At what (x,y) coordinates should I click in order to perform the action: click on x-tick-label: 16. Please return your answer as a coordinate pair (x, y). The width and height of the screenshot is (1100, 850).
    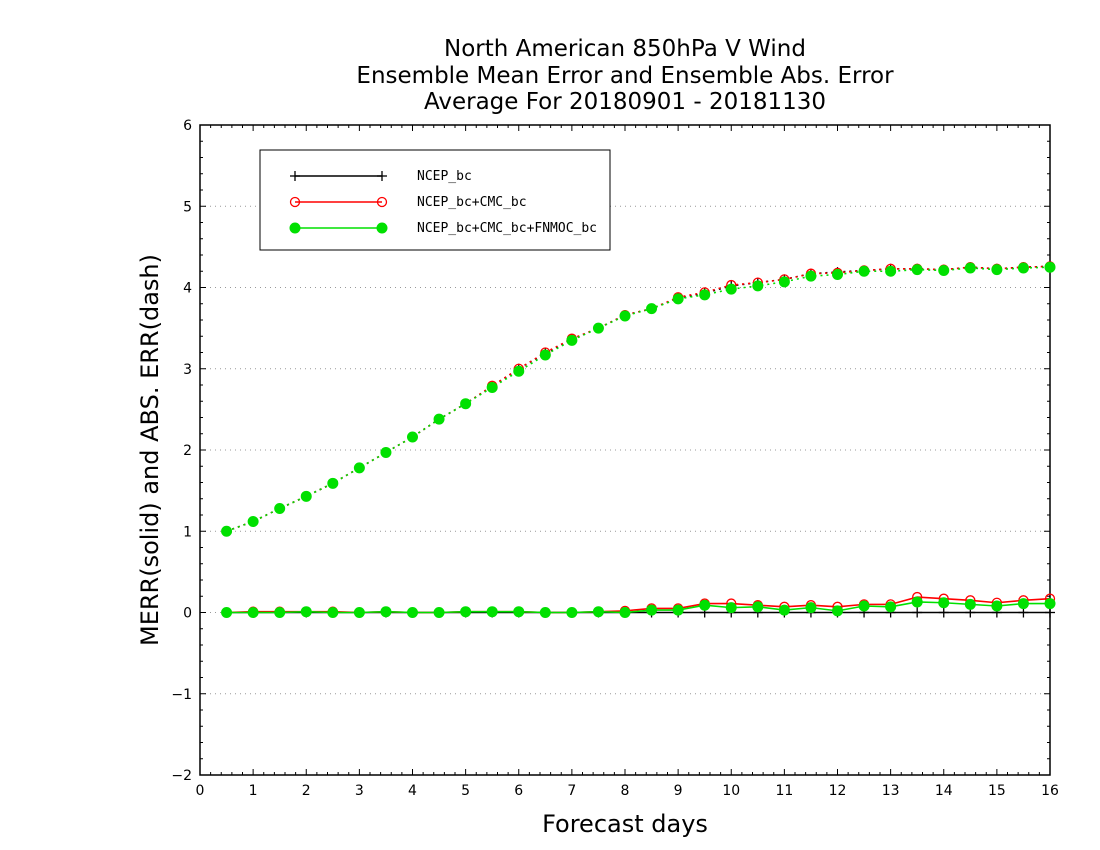
    Looking at the image, I should click on (1050, 791).